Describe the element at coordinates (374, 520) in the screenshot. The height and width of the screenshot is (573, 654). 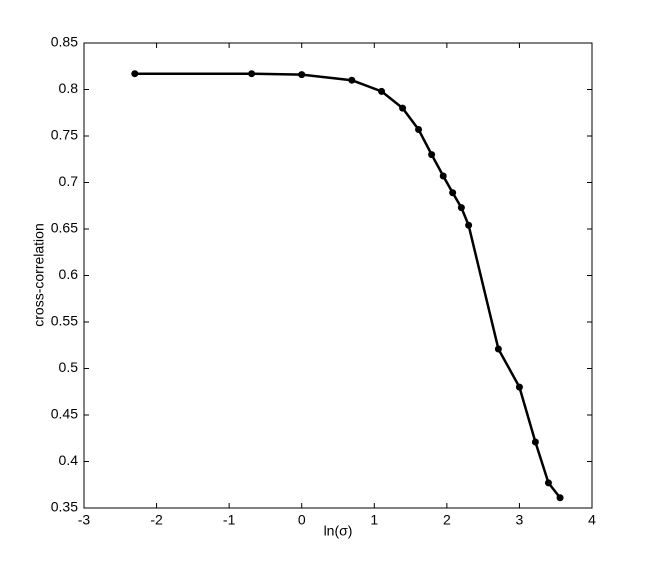
I see `x-tick-label: 1` at that location.